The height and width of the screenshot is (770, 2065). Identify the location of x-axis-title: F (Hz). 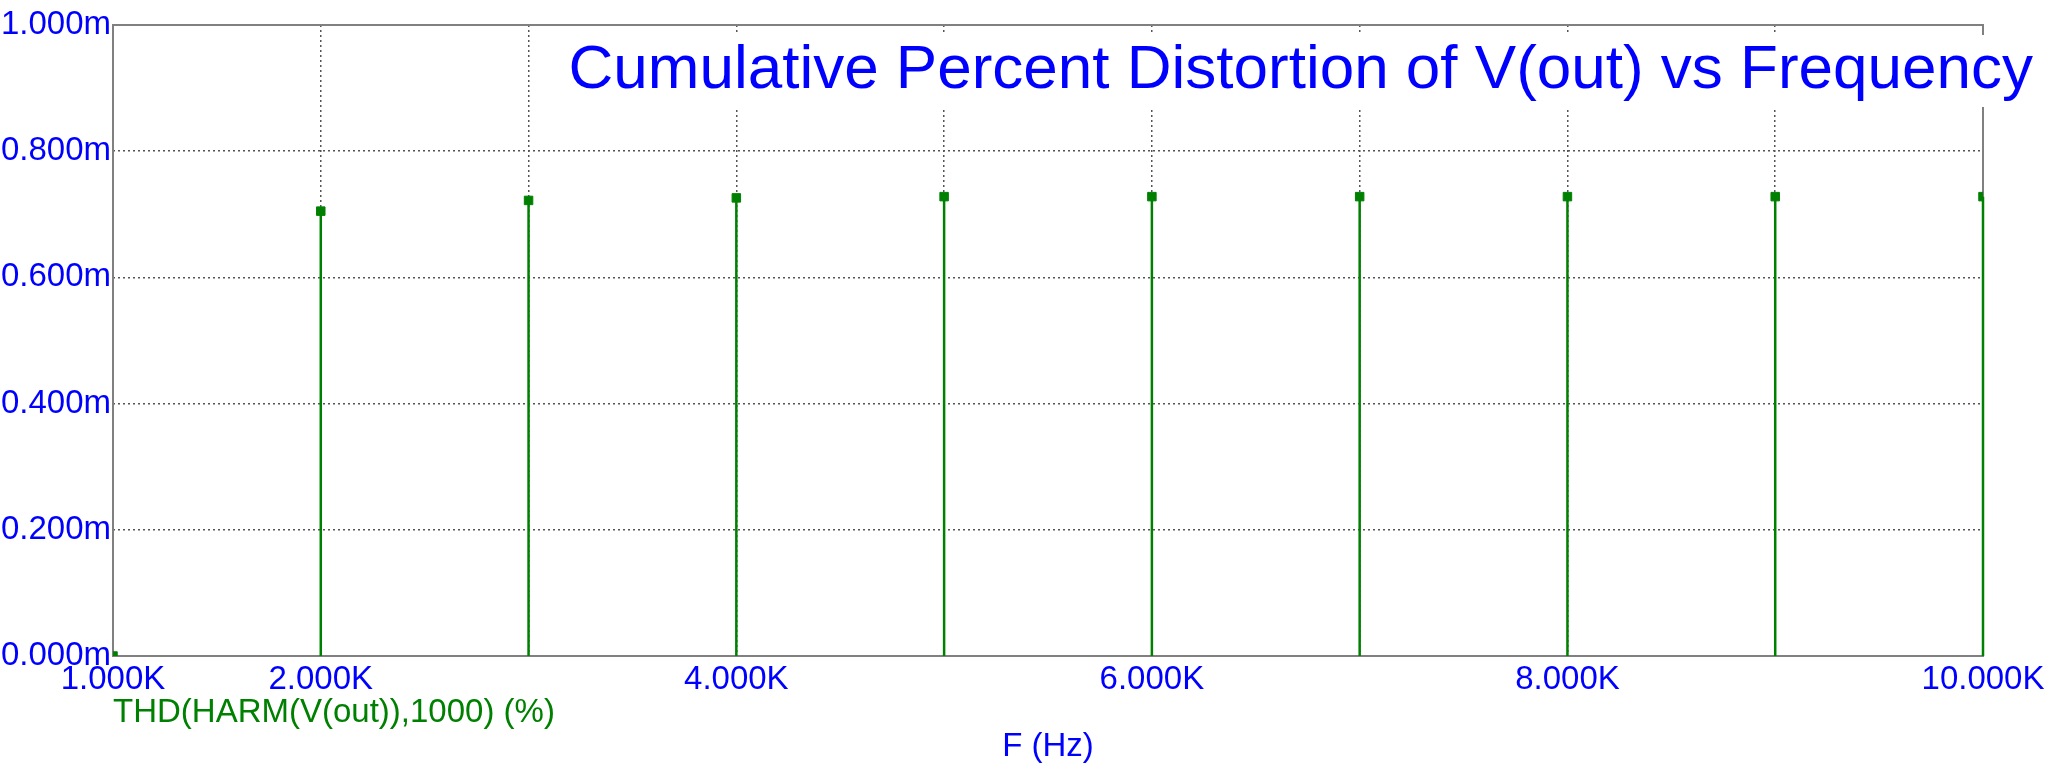
(1048, 744).